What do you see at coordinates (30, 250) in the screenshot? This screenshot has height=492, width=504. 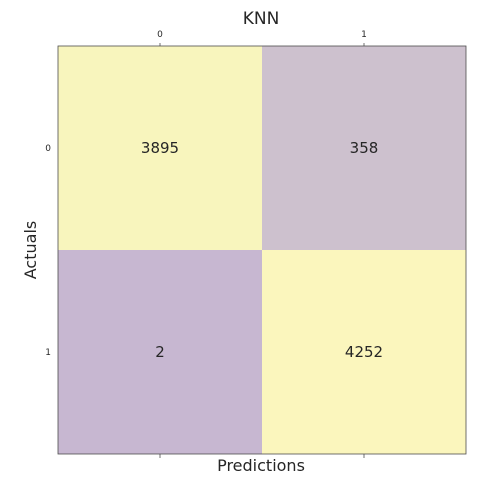 I see `y-axis-label: Actuals` at bounding box center [30, 250].